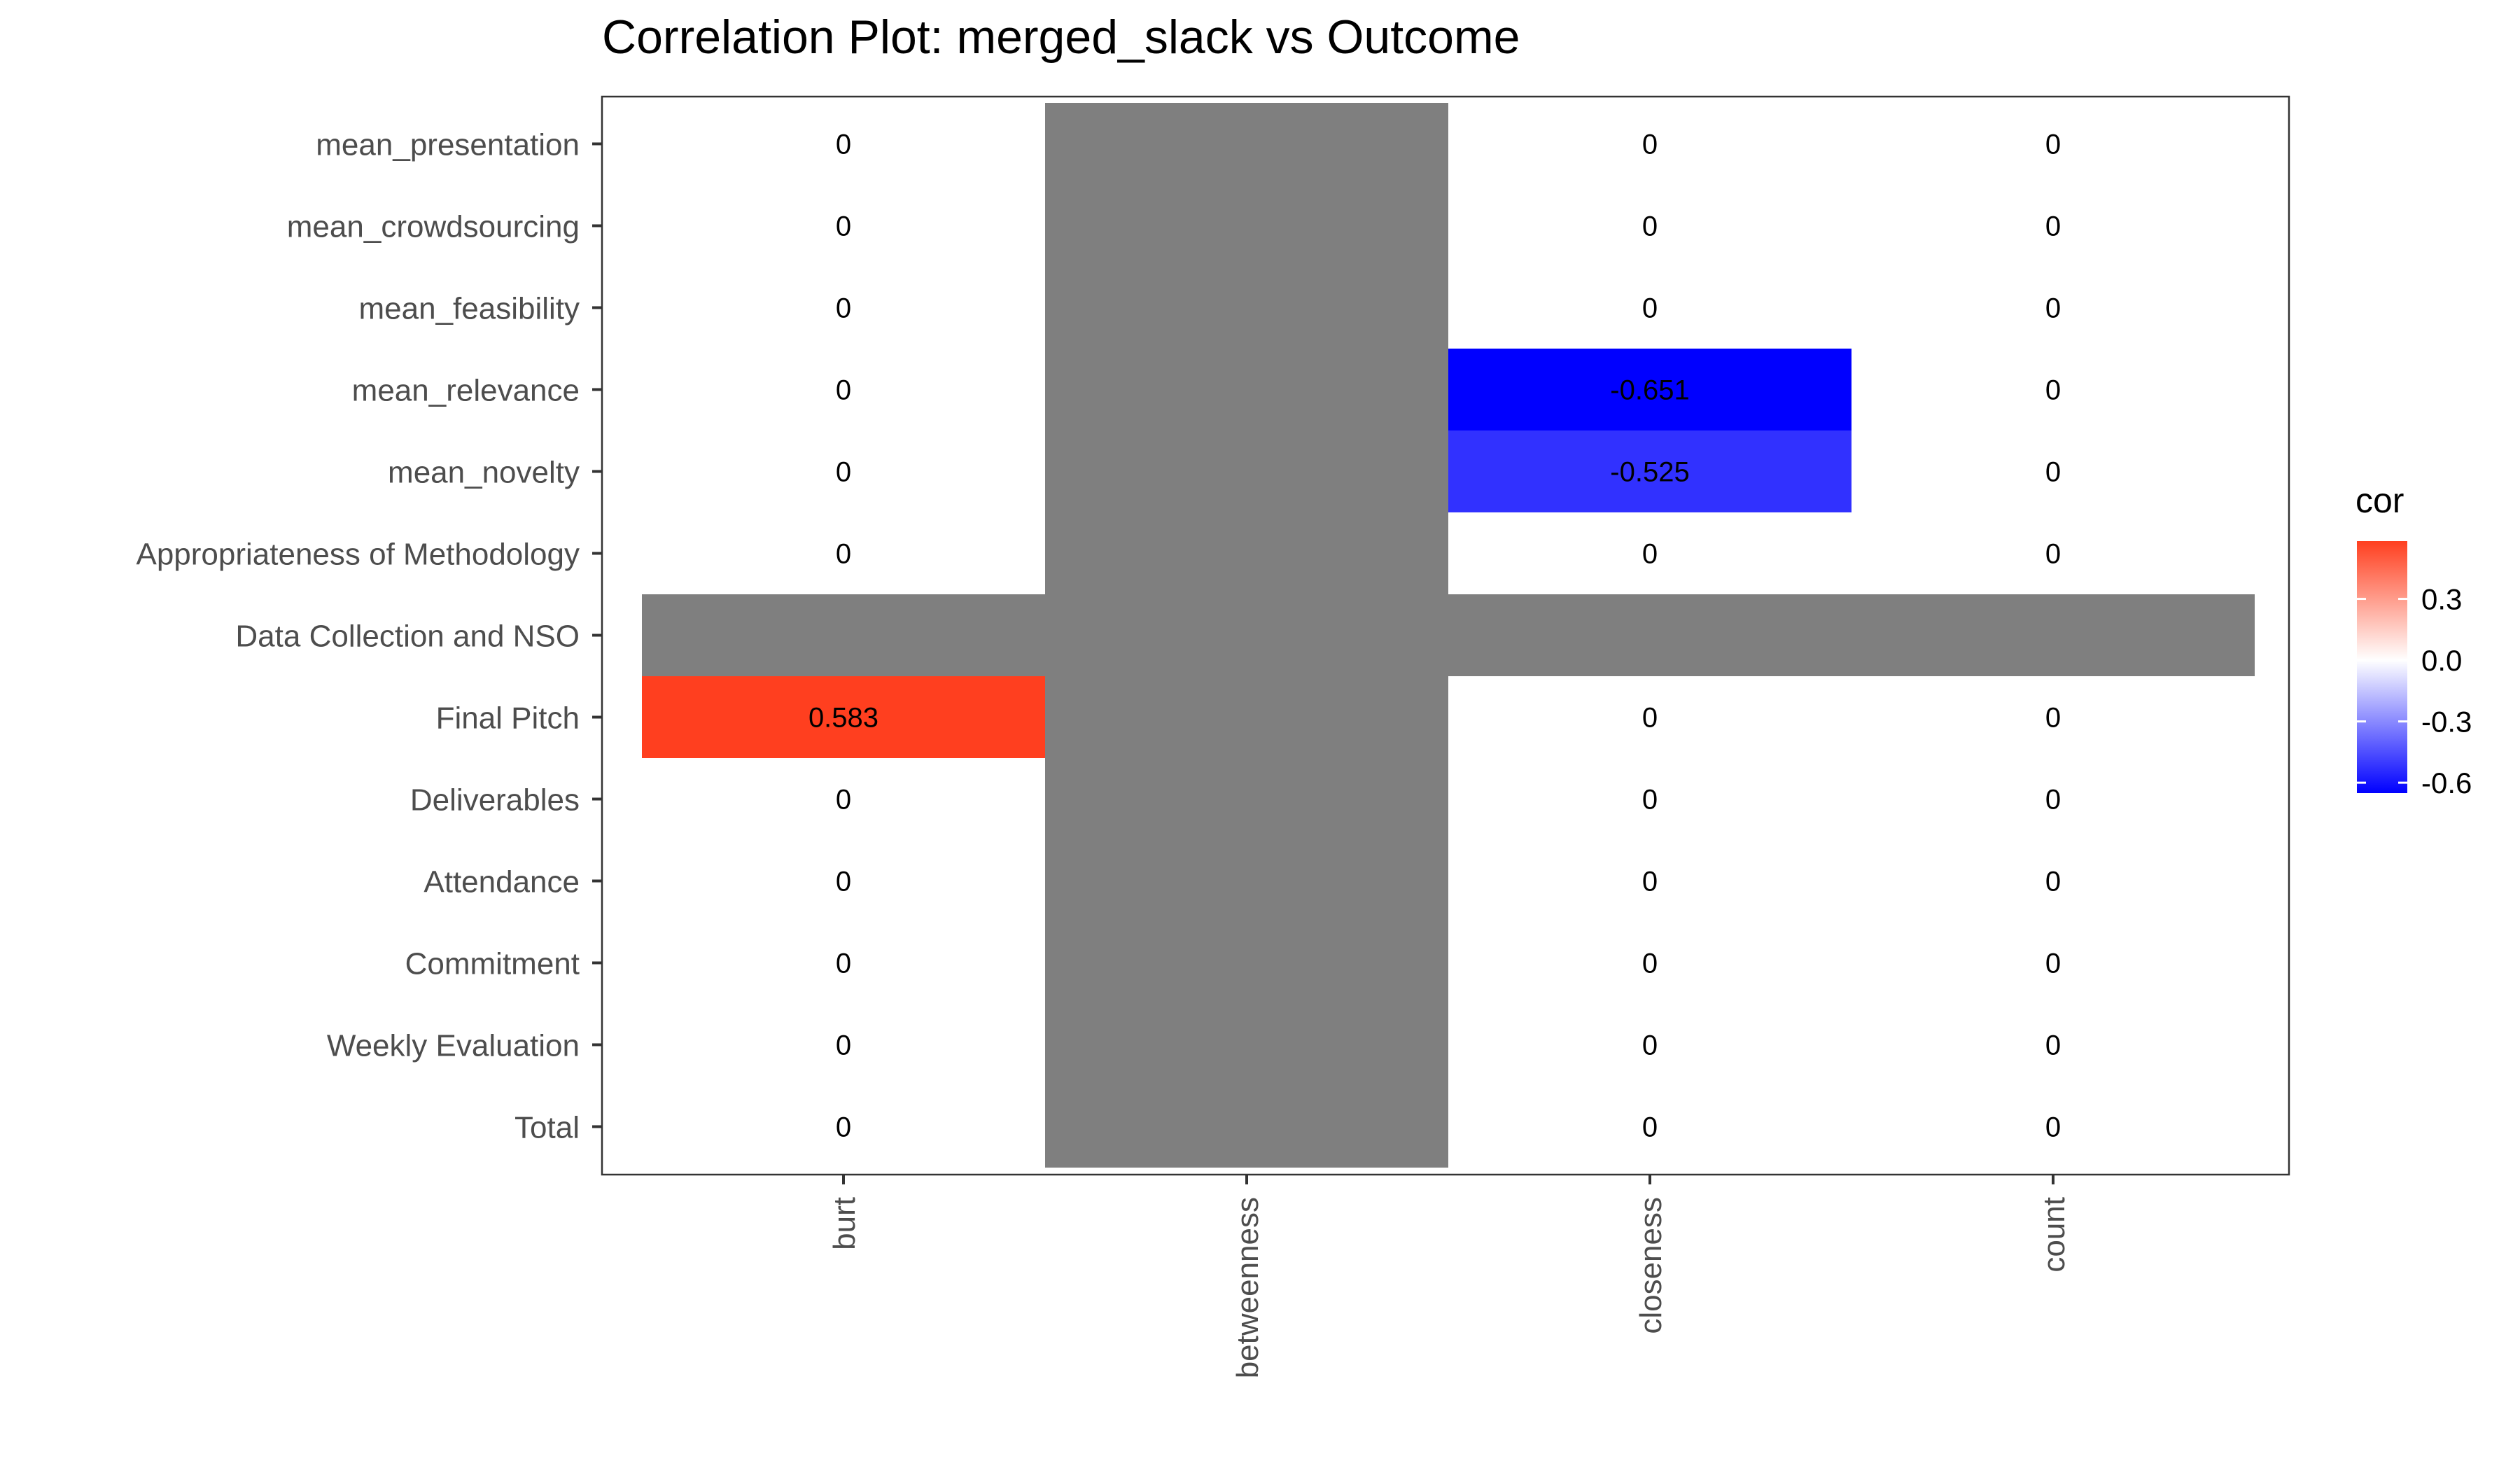 The height and width of the screenshot is (1470, 2520). I want to click on y-tick-label-4: mean_novelty, so click(484, 473).